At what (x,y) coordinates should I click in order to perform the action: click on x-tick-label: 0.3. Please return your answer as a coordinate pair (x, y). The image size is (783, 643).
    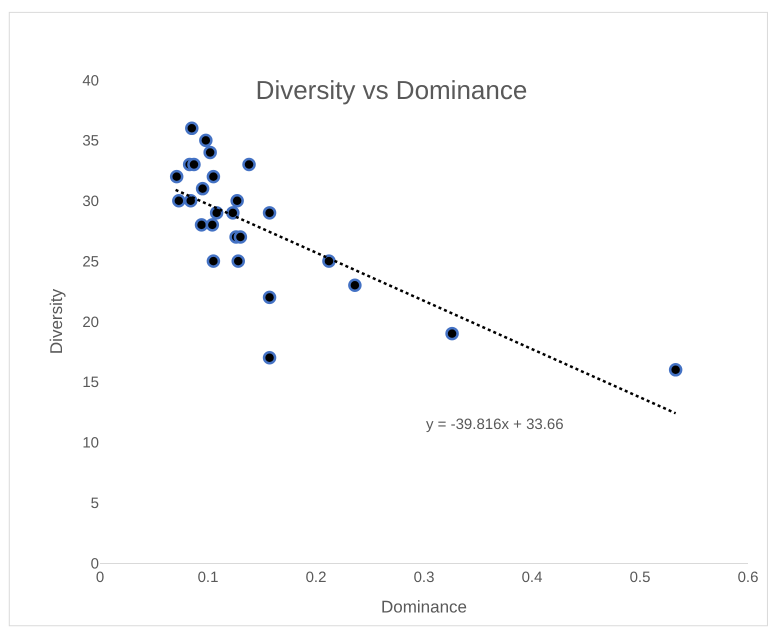
    Looking at the image, I should click on (424, 577).